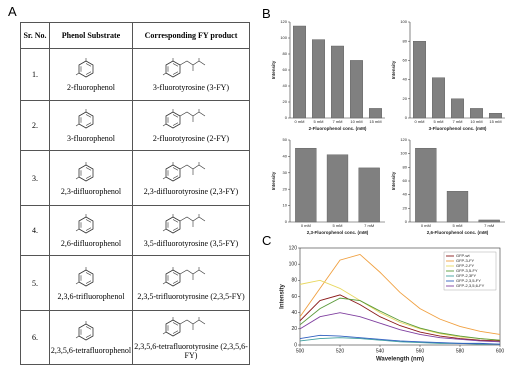  What do you see at coordinates (458, 232) in the screenshot?
I see `x-axis-label: 2,6-Fluorophenol conc. (mM)` at bounding box center [458, 232].